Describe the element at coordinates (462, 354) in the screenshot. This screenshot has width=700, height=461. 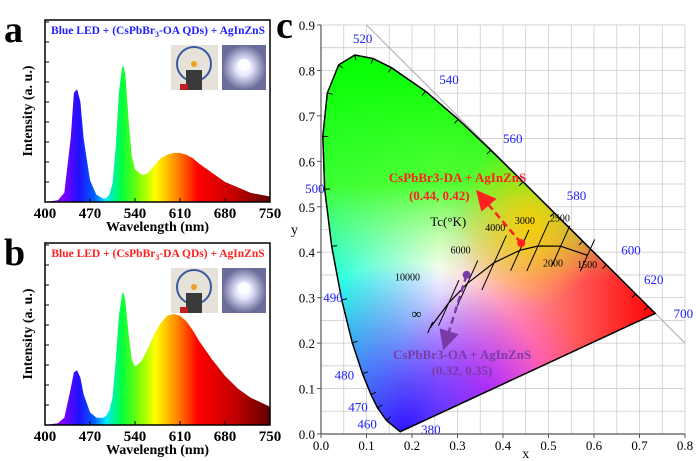
I see `point-label-oa: CsPbBr3-OA + AgInZnS` at that location.